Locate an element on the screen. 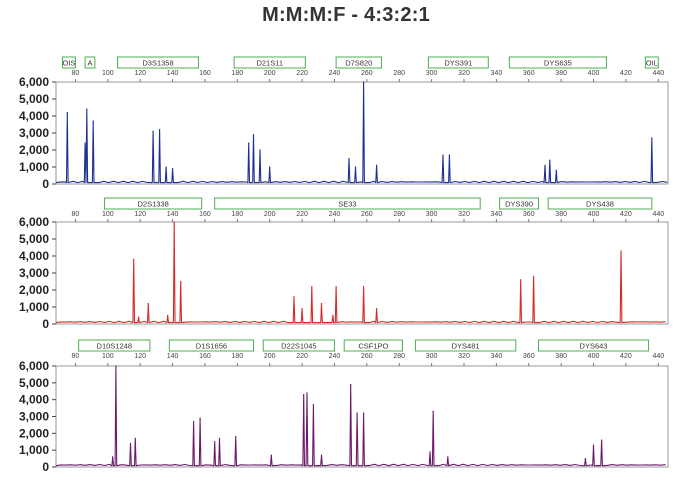 The image size is (692, 484). marker-label: DYS438 is located at coordinates (600, 204).